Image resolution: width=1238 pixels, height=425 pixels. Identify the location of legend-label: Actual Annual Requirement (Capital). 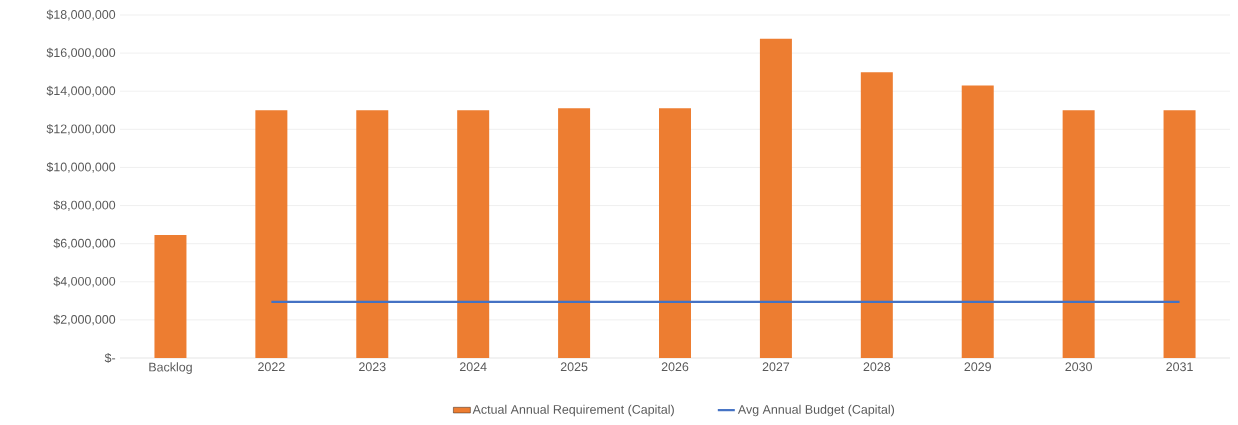
(573, 410).